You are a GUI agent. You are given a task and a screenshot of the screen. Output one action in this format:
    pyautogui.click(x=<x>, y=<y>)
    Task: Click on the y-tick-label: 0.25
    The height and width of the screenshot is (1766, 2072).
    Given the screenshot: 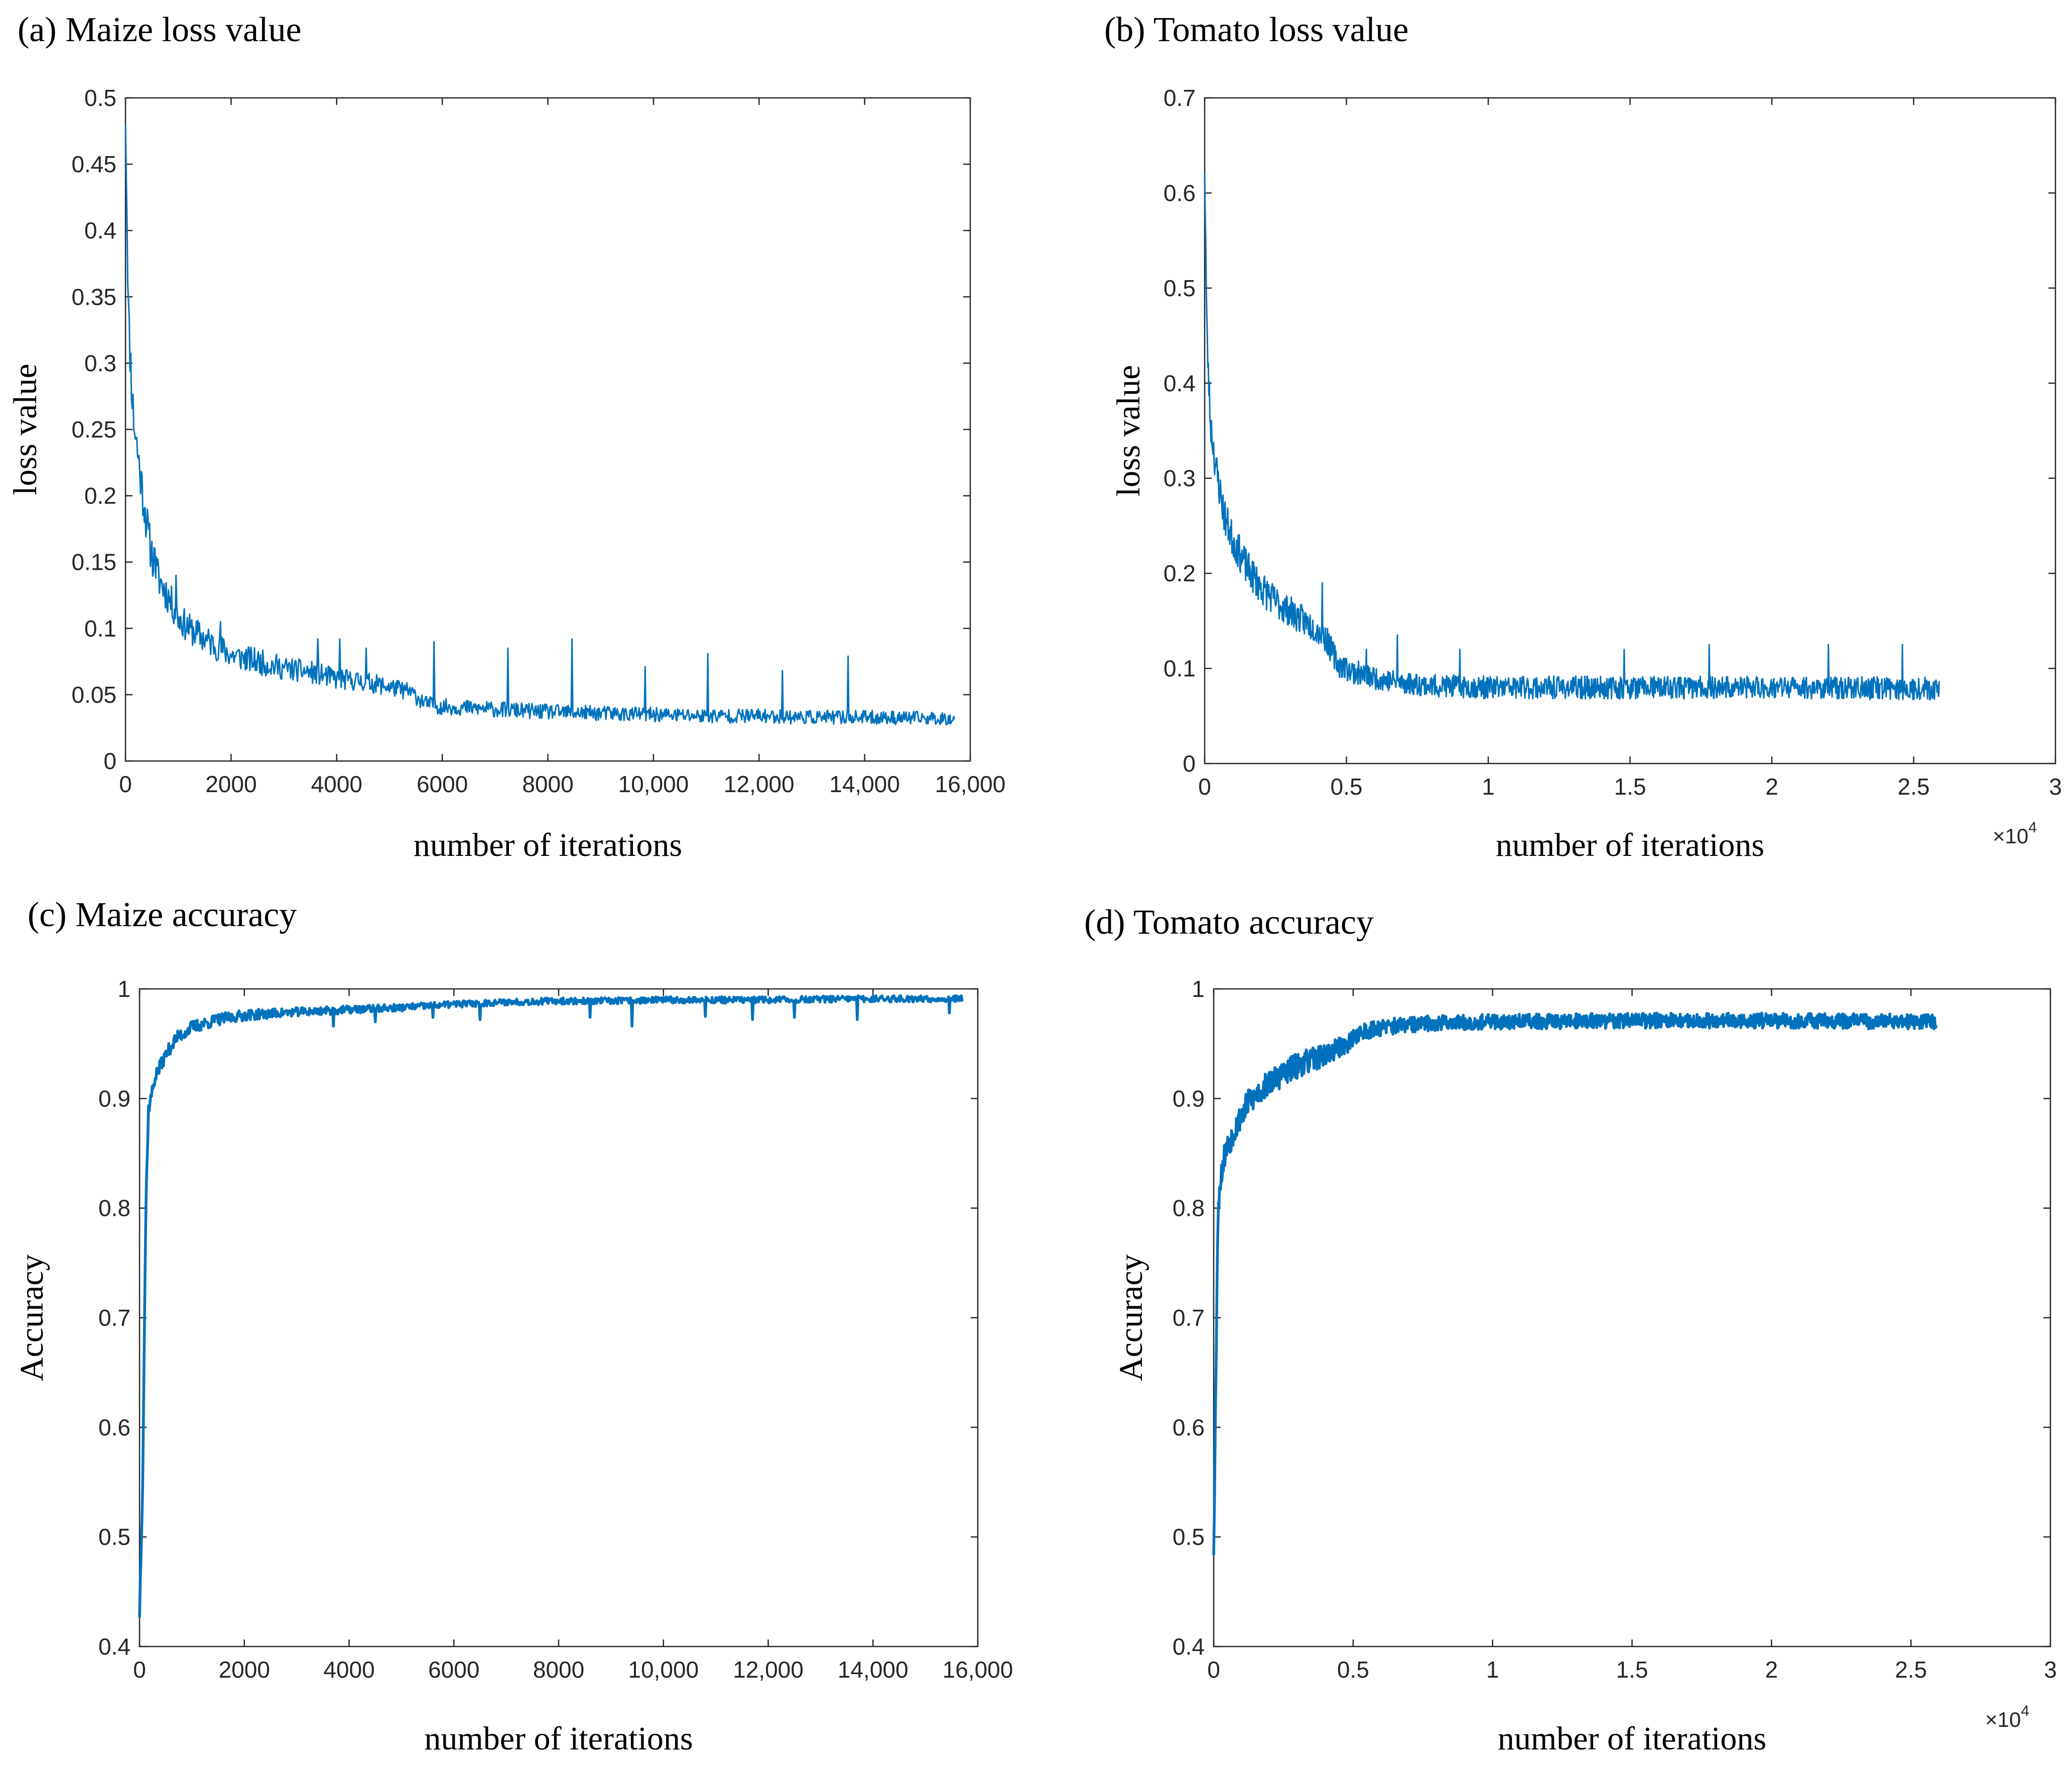 What is the action you would take?
    pyautogui.click(x=93, y=430)
    